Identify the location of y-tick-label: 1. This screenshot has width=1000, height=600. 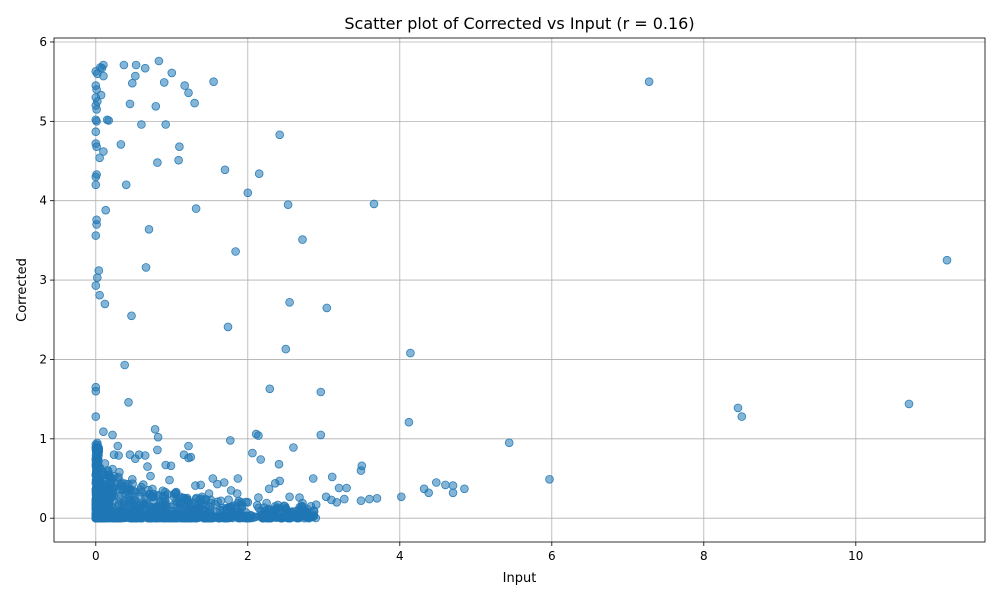
(43, 439).